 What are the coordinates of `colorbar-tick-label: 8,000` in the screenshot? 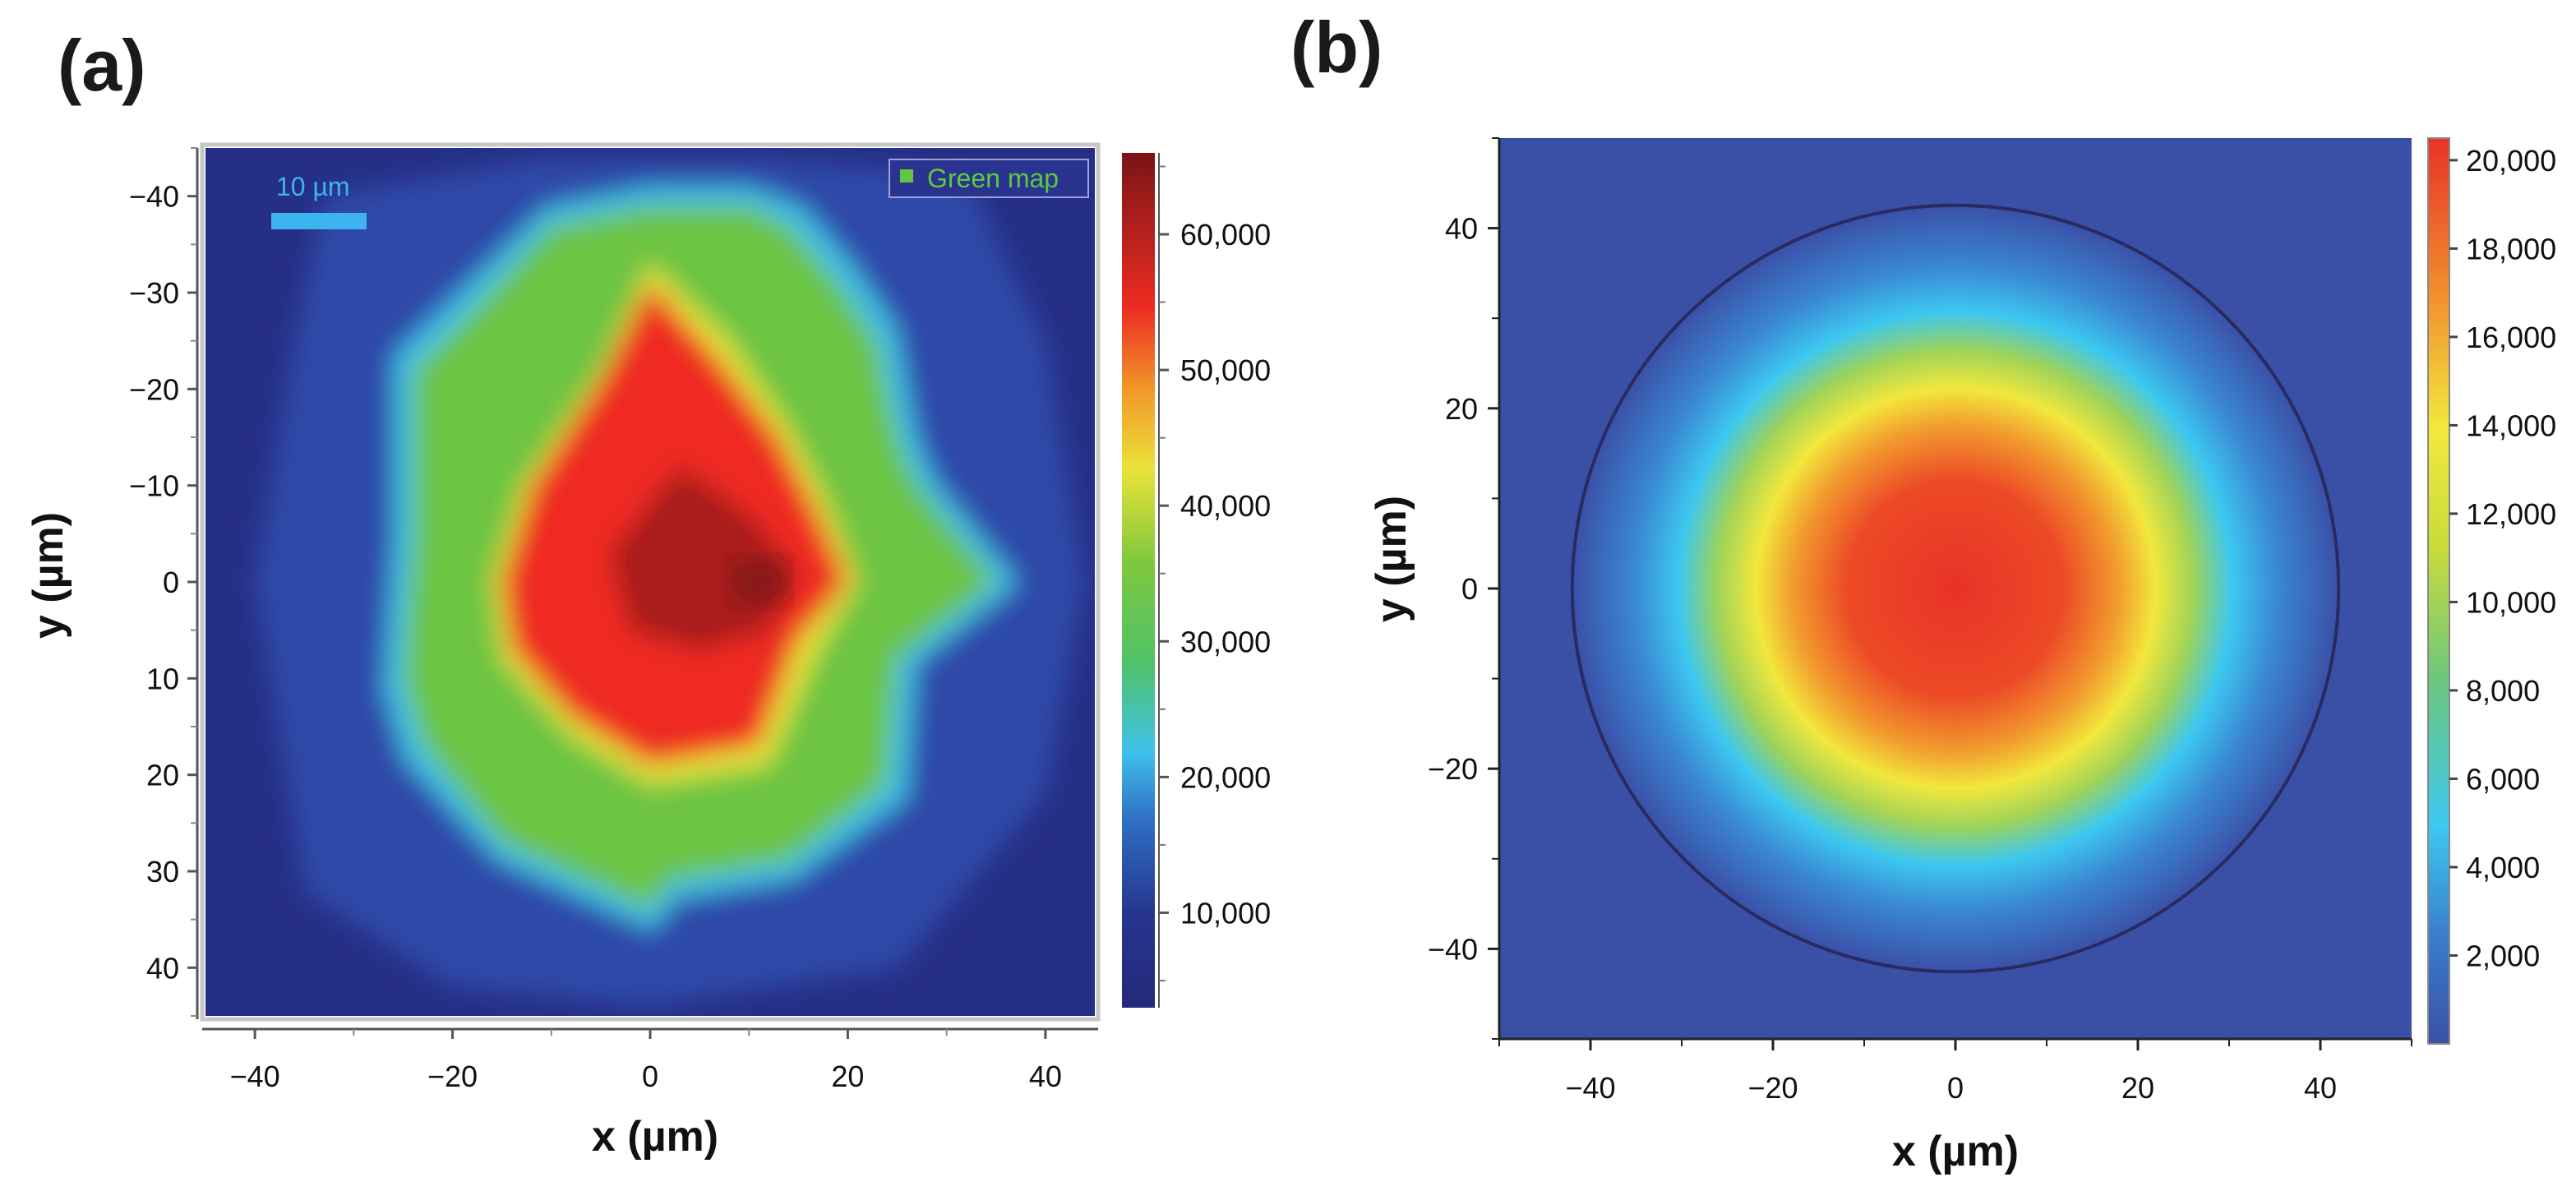 It's located at (2503, 691).